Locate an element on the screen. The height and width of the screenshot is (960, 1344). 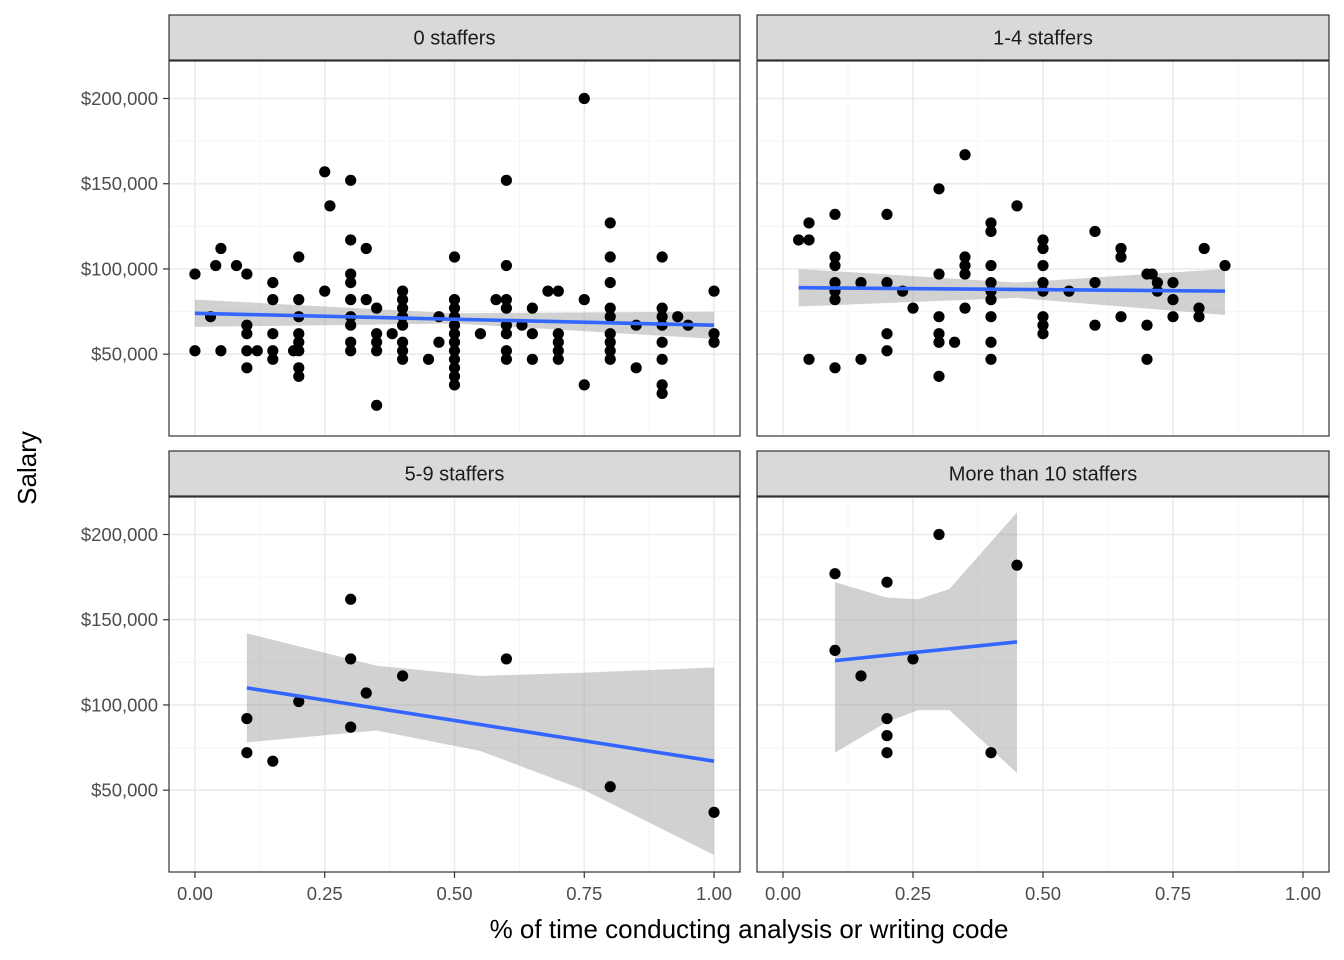
facet-strip-label: 1-4 staffers is located at coordinates (1043, 39).